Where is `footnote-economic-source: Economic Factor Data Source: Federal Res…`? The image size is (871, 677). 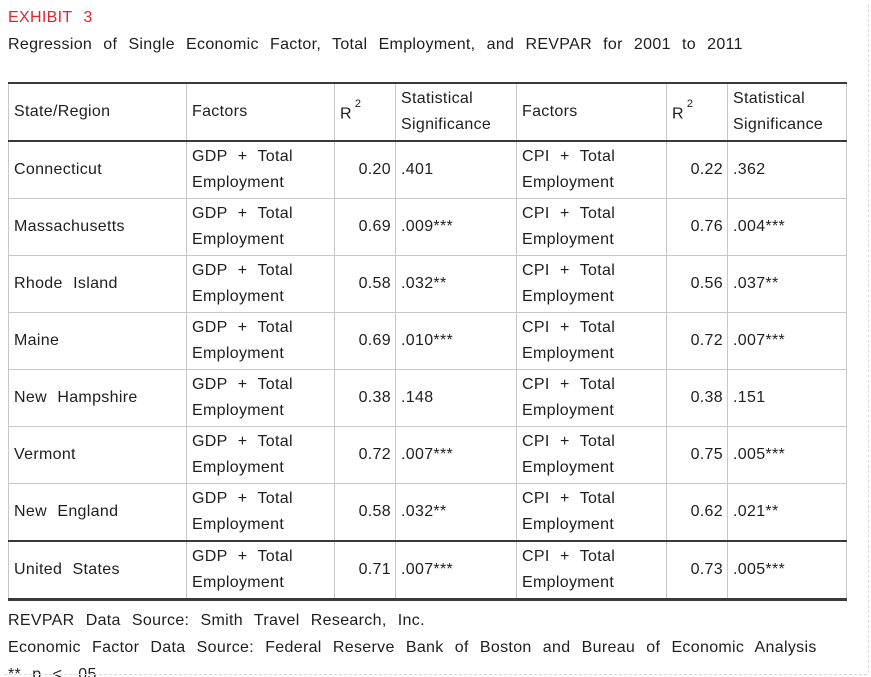 footnote-economic-source: Economic Factor Data Source: Federal Res… is located at coordinates (412, 647).